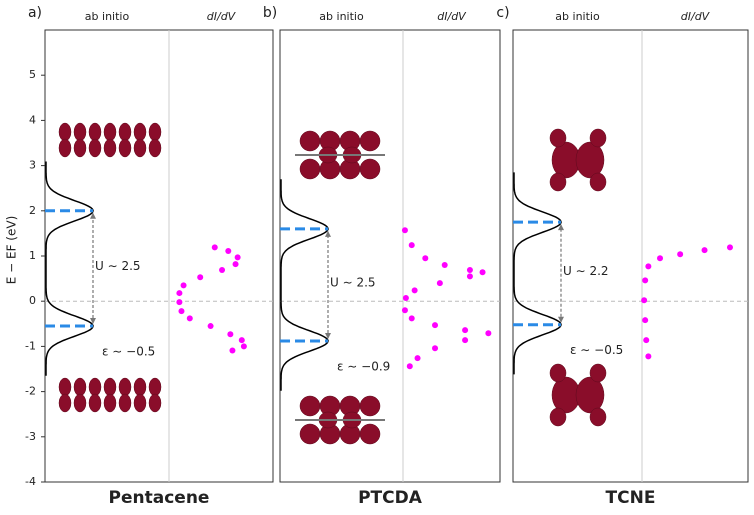 The height and width of the screenshot is (515, 754). I want to click on y-tick-label: 4, so click(32, 119).